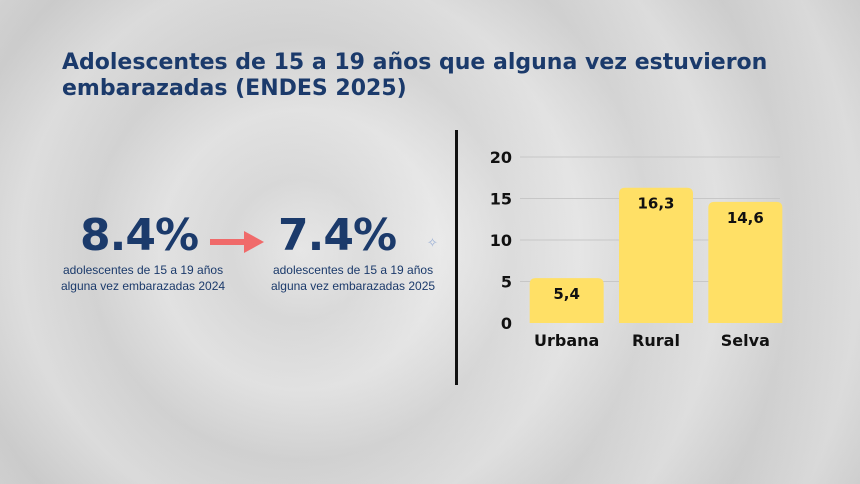 The height and width of the screenshot is (484, 860). Describe the element at coordinates (501, 240) in the screenshot. I see `y-tick-label: 10` at that location.